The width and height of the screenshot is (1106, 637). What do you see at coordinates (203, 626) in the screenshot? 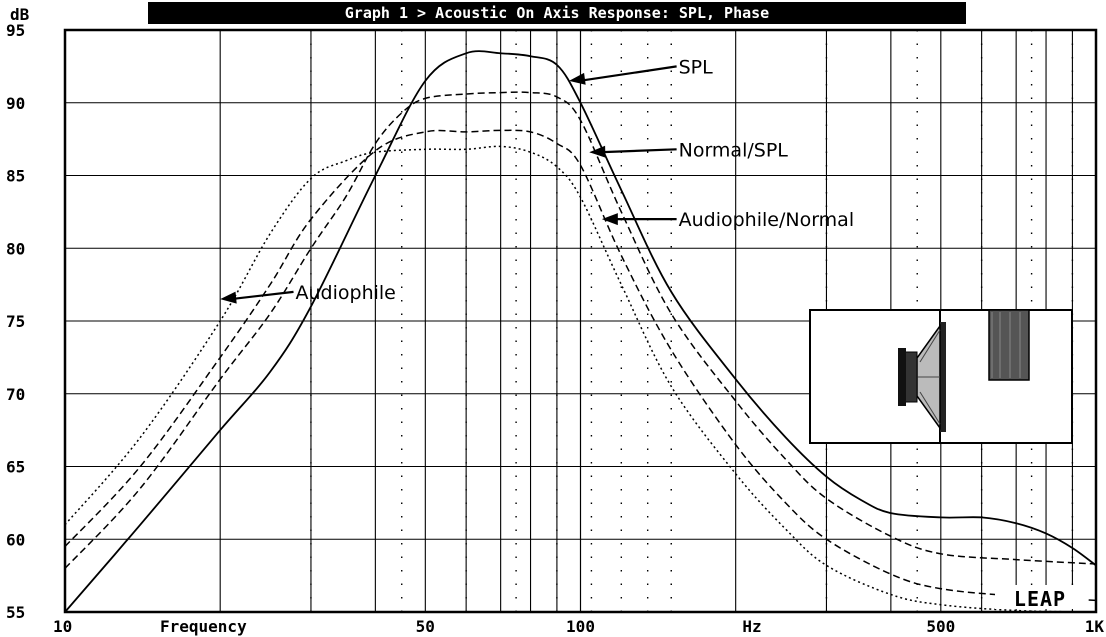
I see `x-axis-label-frequency: Frequency` at bounding box center [203, 626].